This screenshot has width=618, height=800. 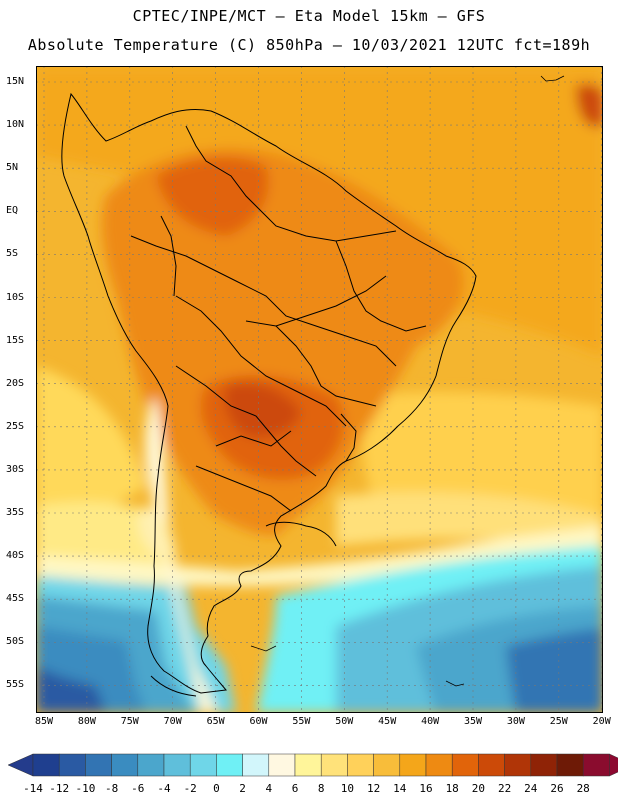 What do you see at coordinates (216, 788) in the screenshot?
I see `colorbar-tick-label: 0` at bounding box center [216, 788].